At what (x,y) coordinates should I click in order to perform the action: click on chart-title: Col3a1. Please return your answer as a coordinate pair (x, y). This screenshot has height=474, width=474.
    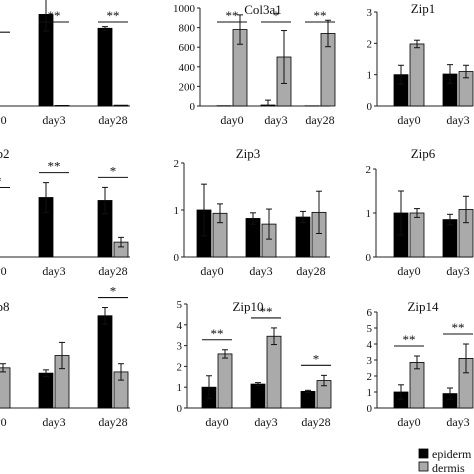
    Looking at the image, I should click on (263, 9).